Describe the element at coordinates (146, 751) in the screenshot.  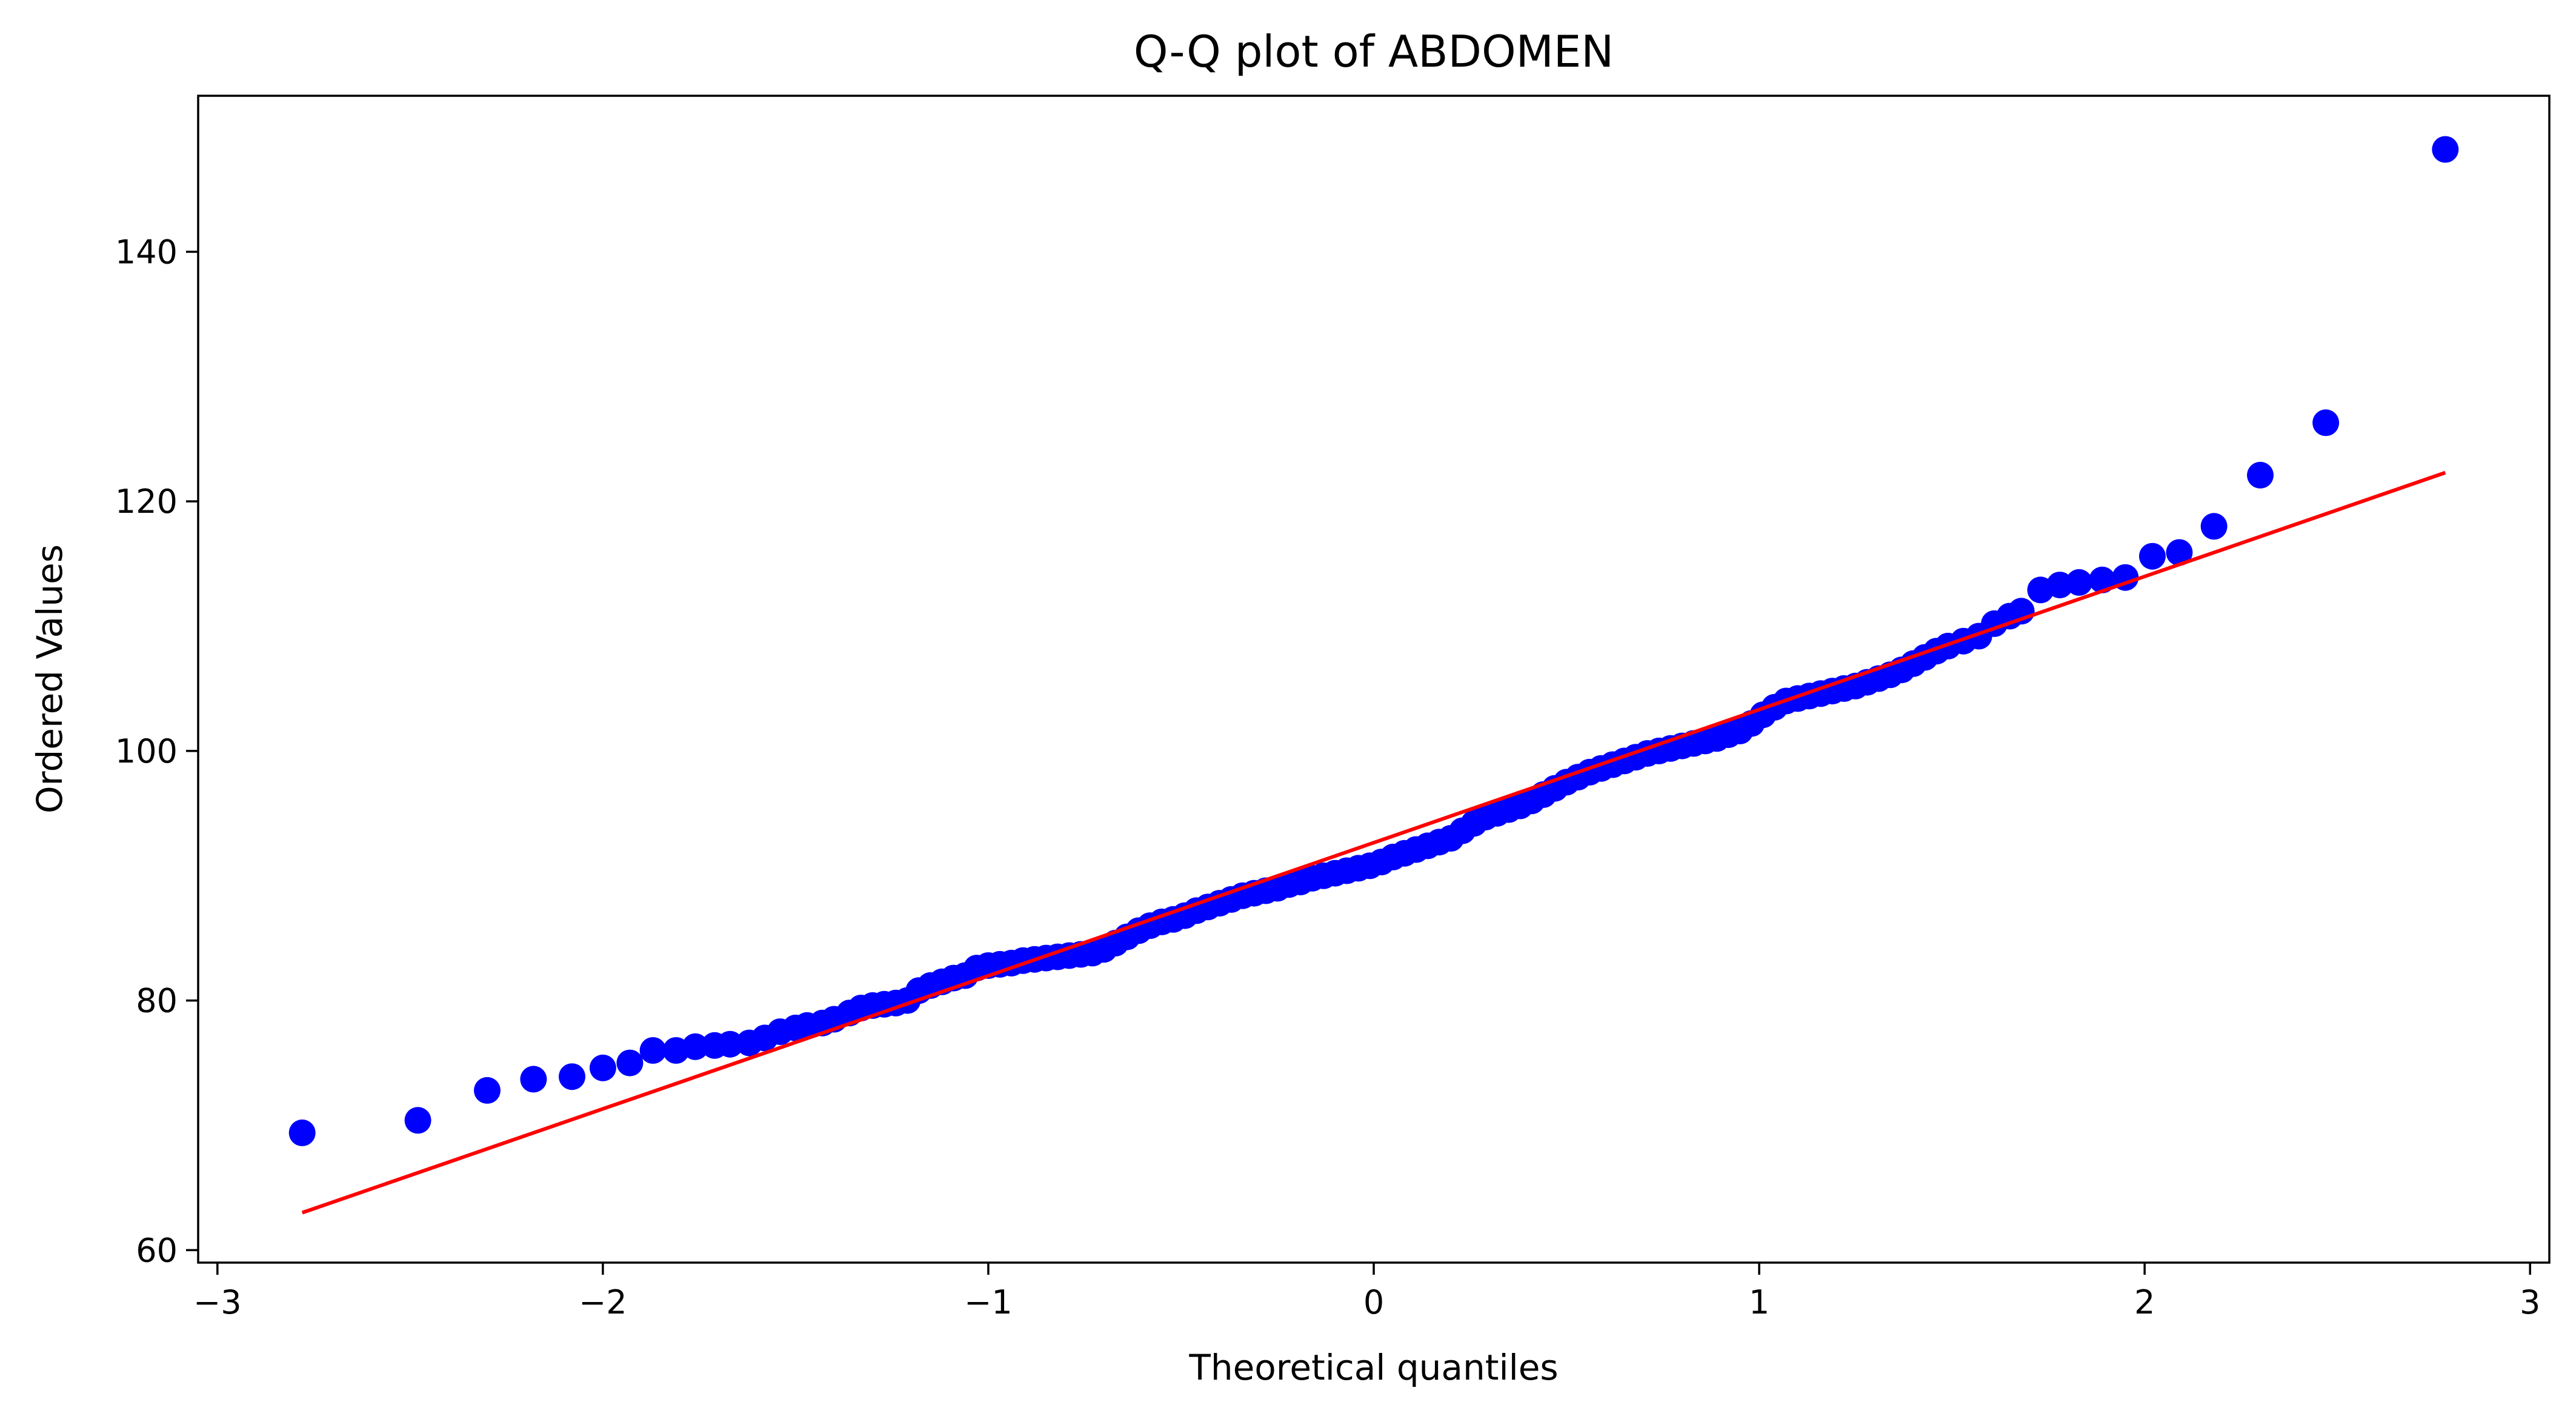
I see `y-tick-label: 100` at that location.